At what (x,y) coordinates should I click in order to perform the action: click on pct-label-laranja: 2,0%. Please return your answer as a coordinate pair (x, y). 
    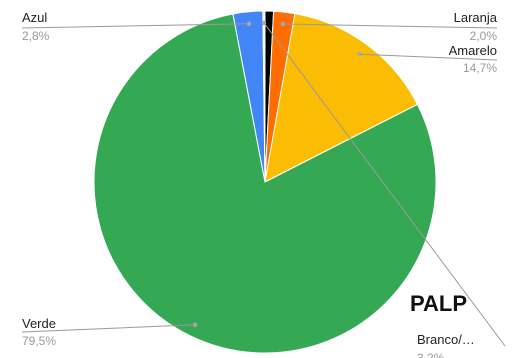
    Looking at the image, I should click on (484, 36).